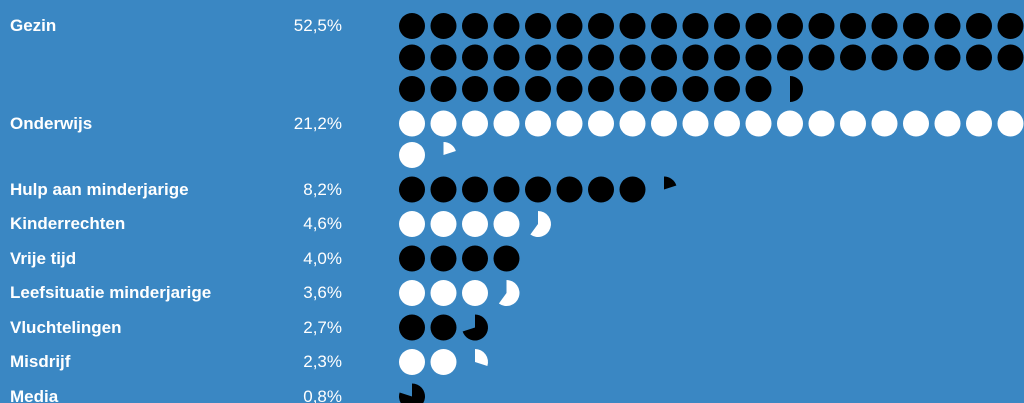  What do you see at coordinates (66, 327) in the screenshot?
I see `category-label-vluchtelingen: Vluchtelingen` at bounding box center [66, 327].